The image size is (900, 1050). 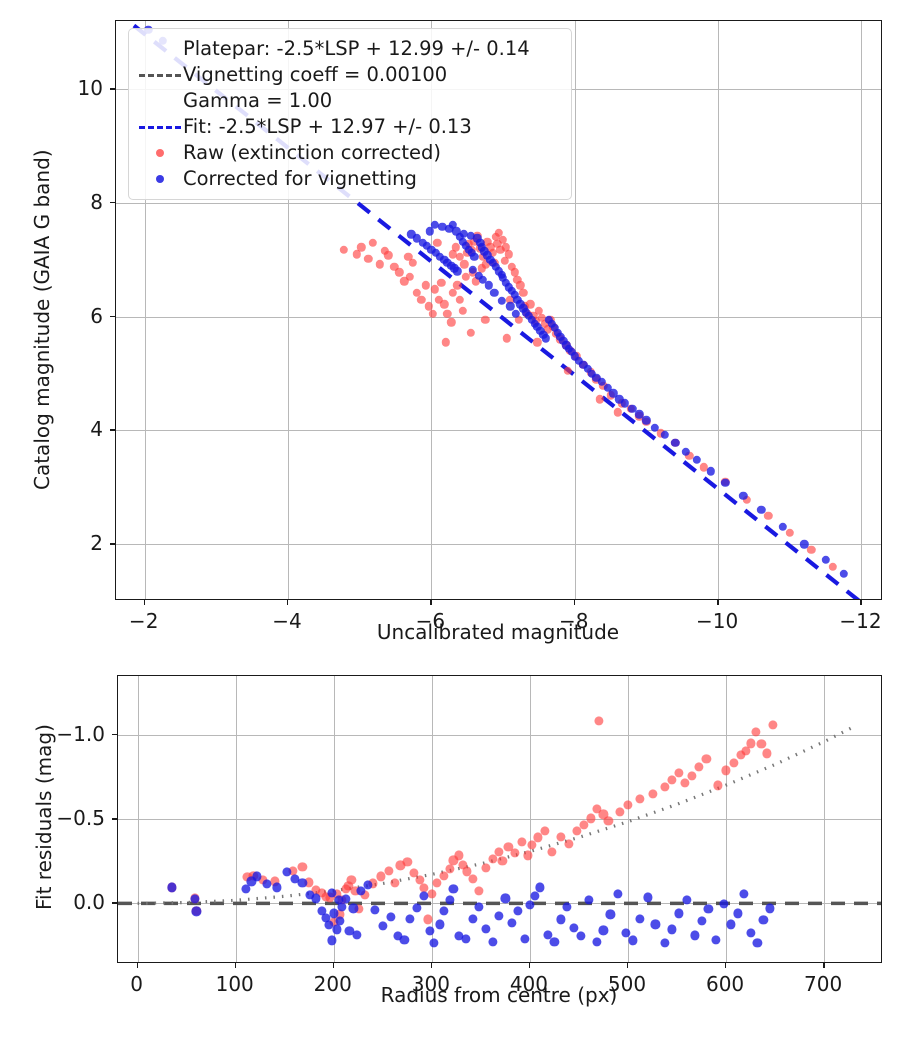 I want to click on marker-dot-key-icon, so click(x=160, y=179).